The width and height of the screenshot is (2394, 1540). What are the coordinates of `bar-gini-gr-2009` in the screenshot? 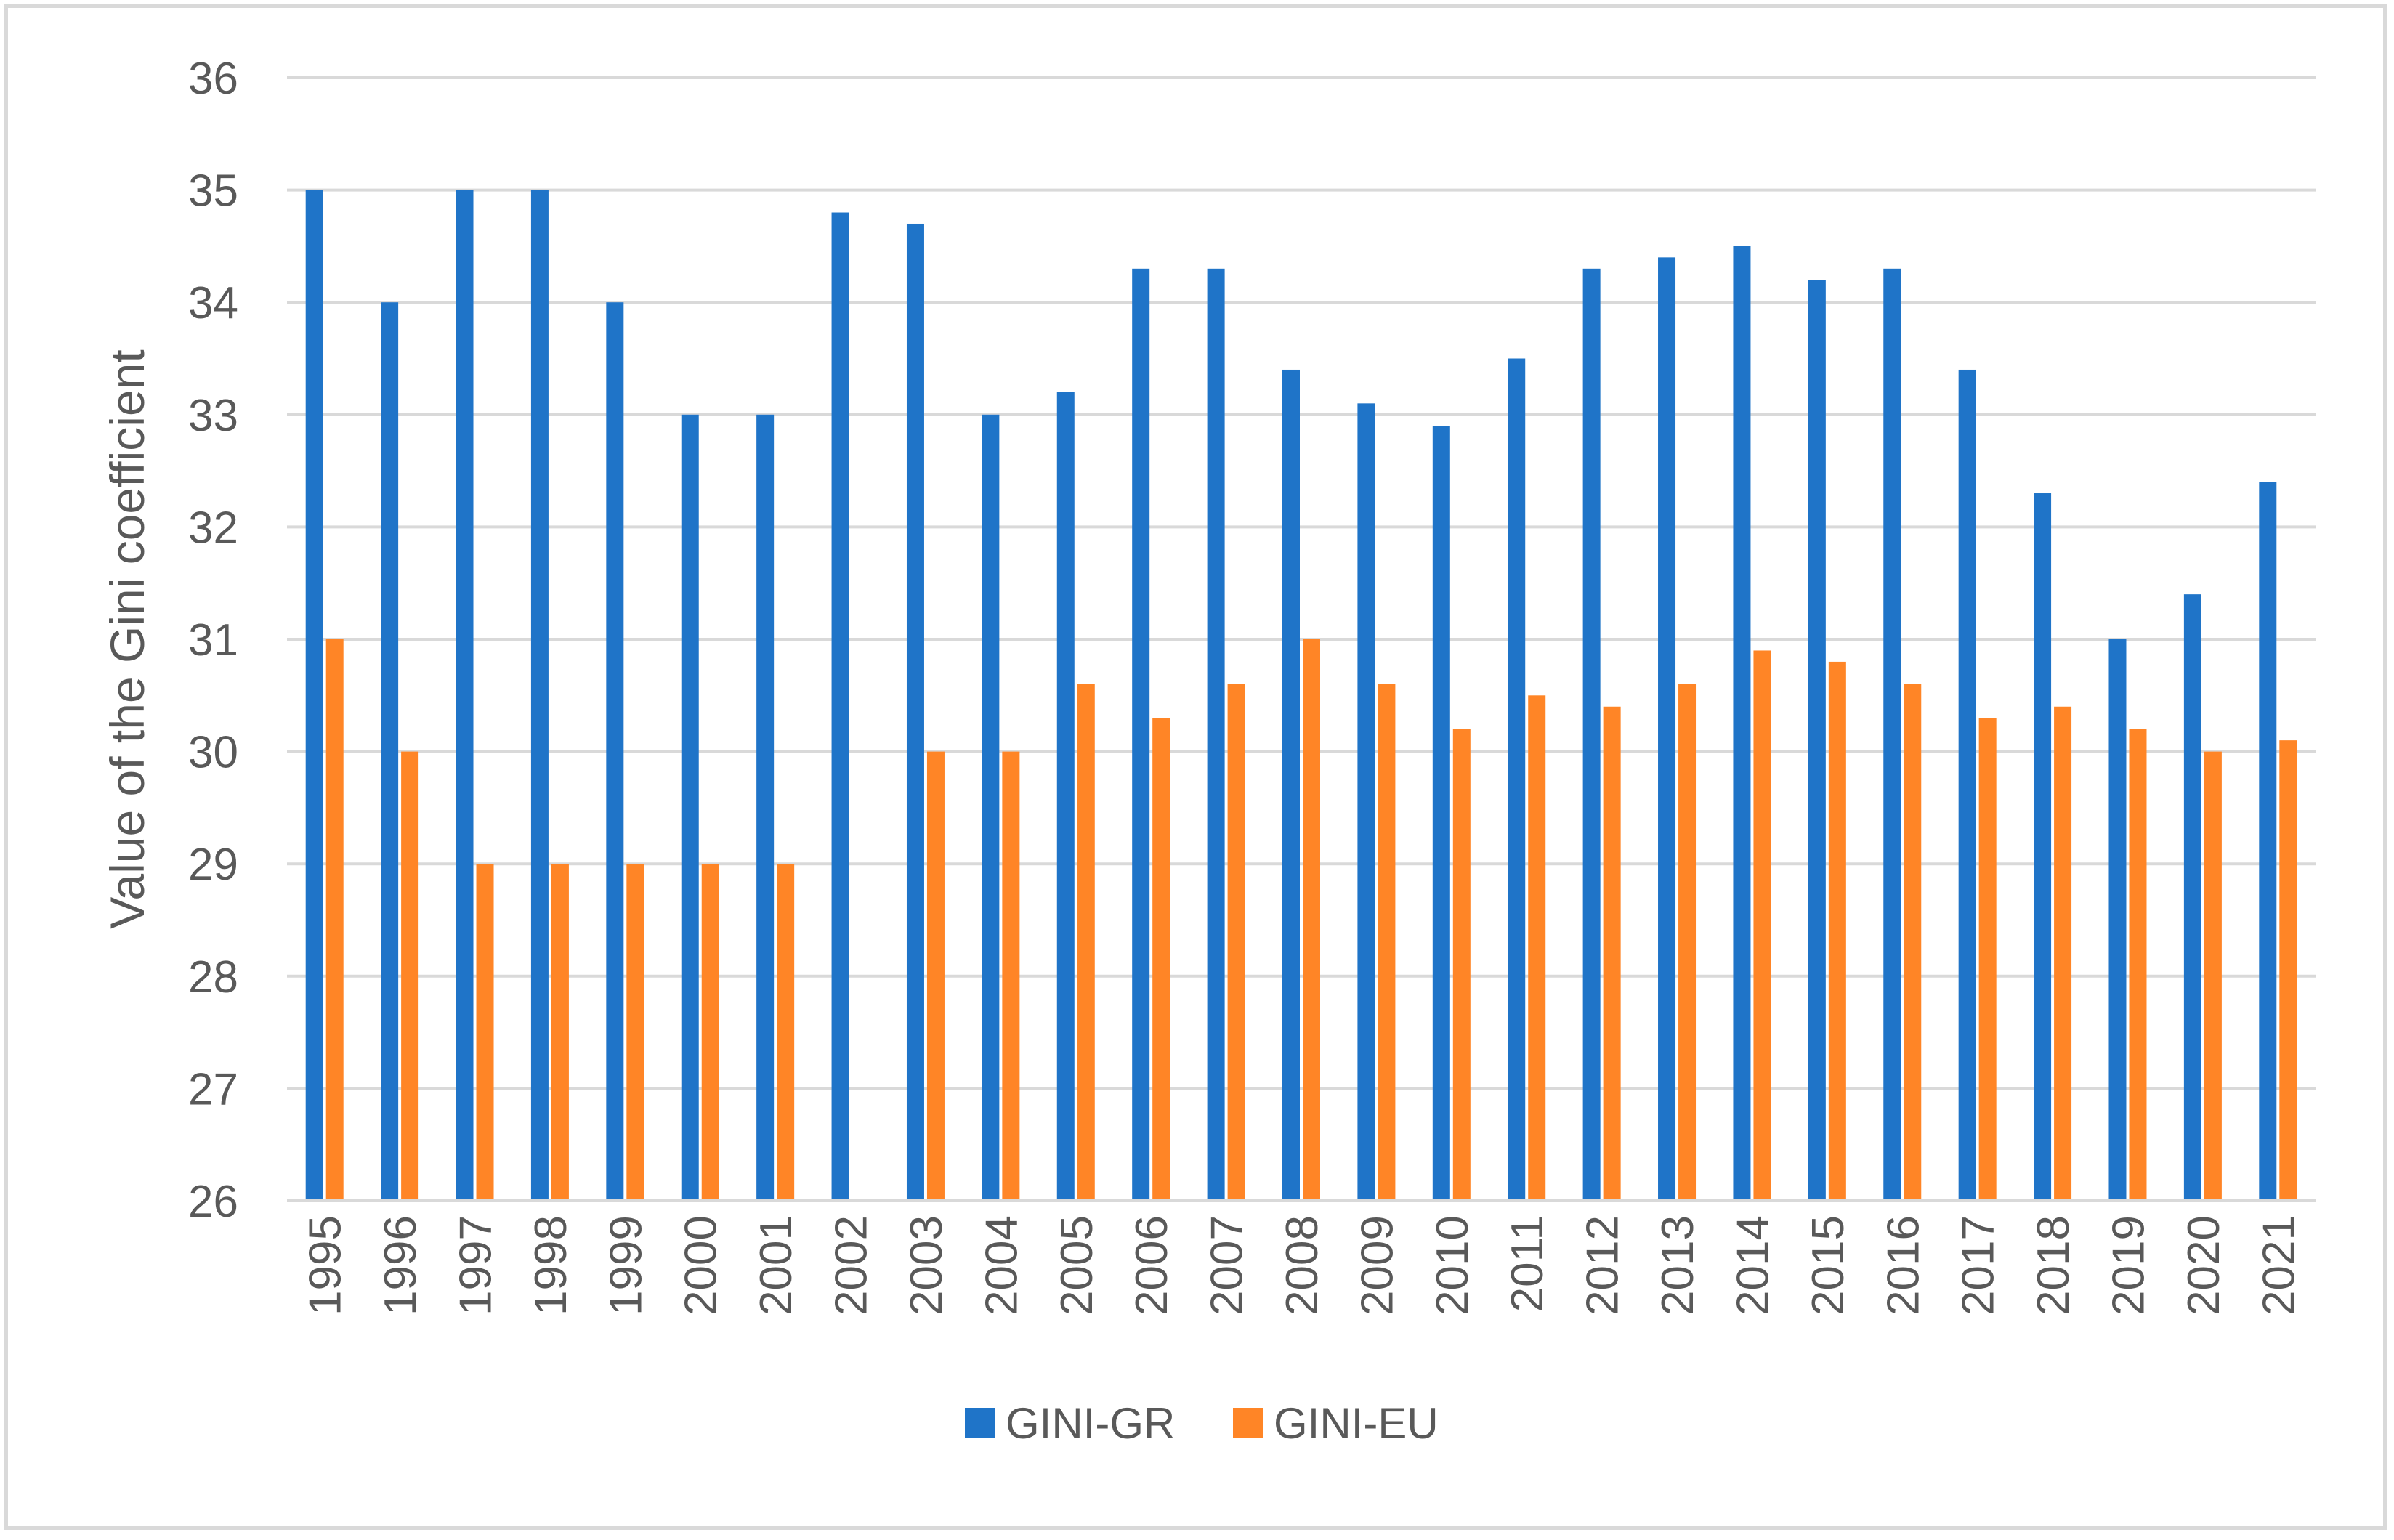 It's located at (1366, 802).